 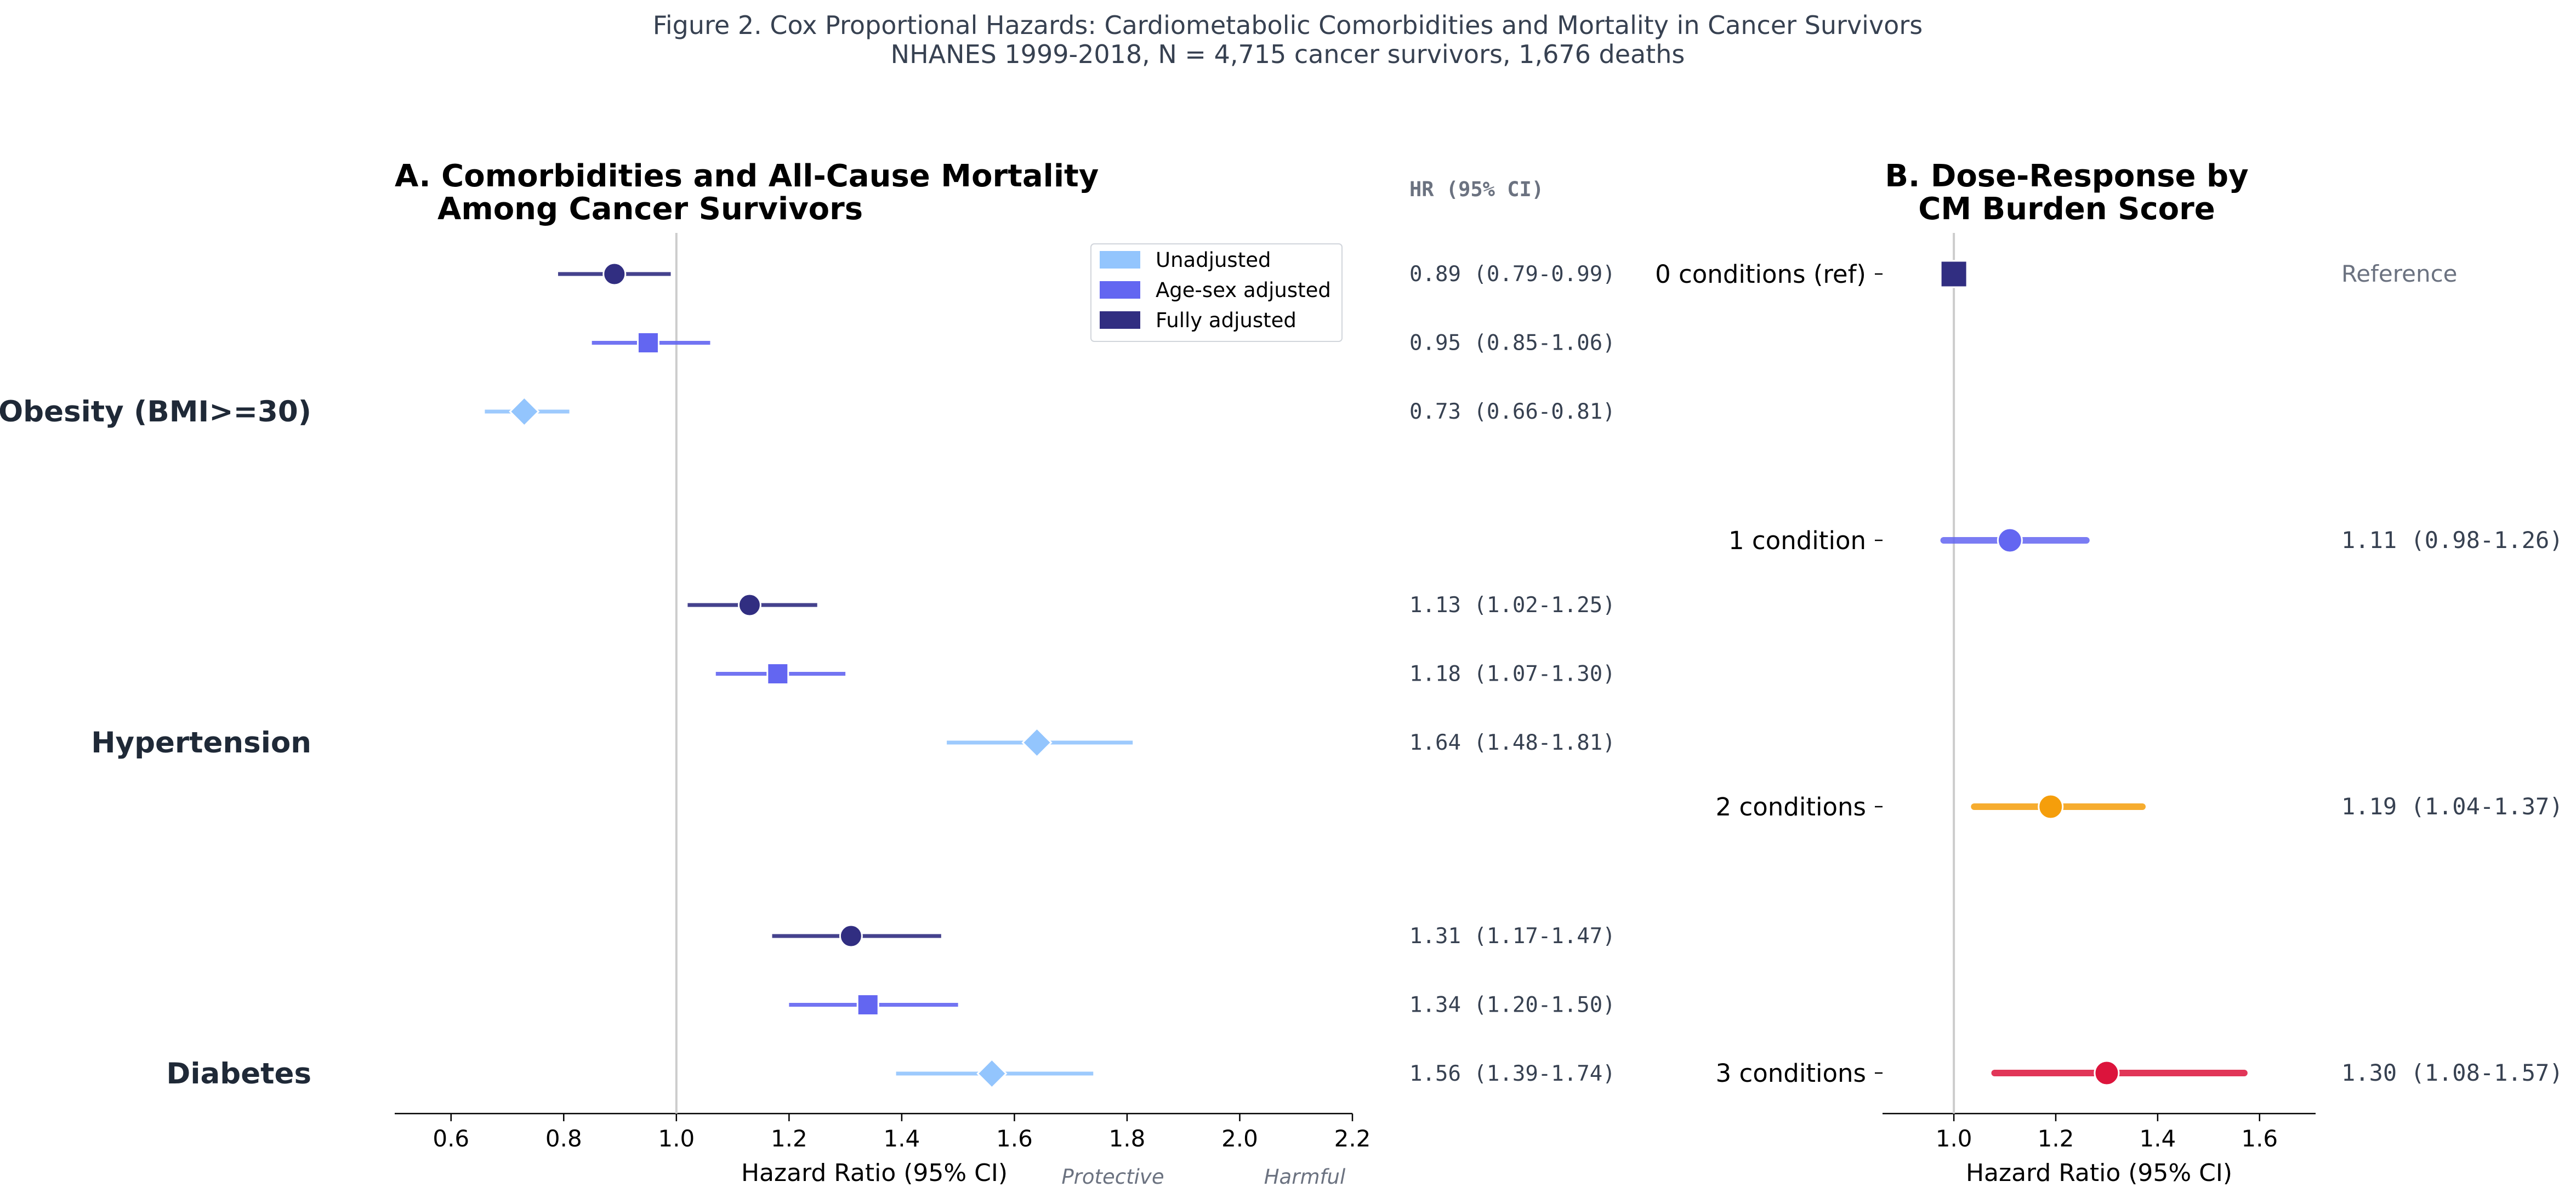 I want to click on panel-a-x-tick-label: 1.0, so click(x=676, y=1138).